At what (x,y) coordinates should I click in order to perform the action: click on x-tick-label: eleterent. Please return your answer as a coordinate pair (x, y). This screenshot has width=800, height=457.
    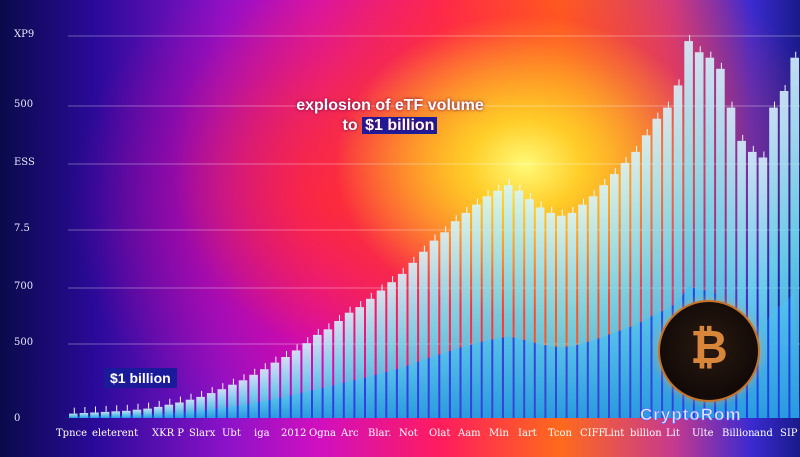
    Looking at the image, I should click on (115, 433).